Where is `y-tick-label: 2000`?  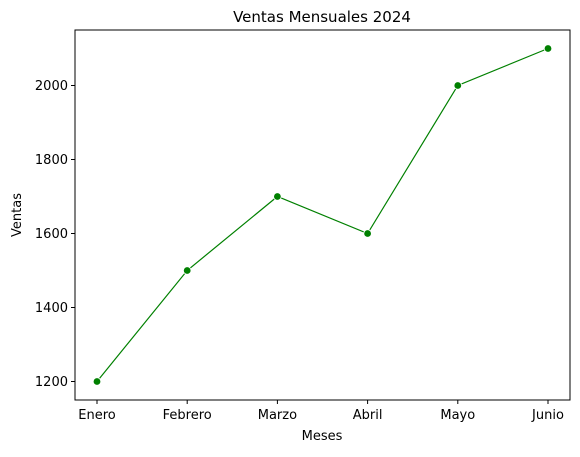
y-tick-label: 2000 is located at coordinates (51, 86).